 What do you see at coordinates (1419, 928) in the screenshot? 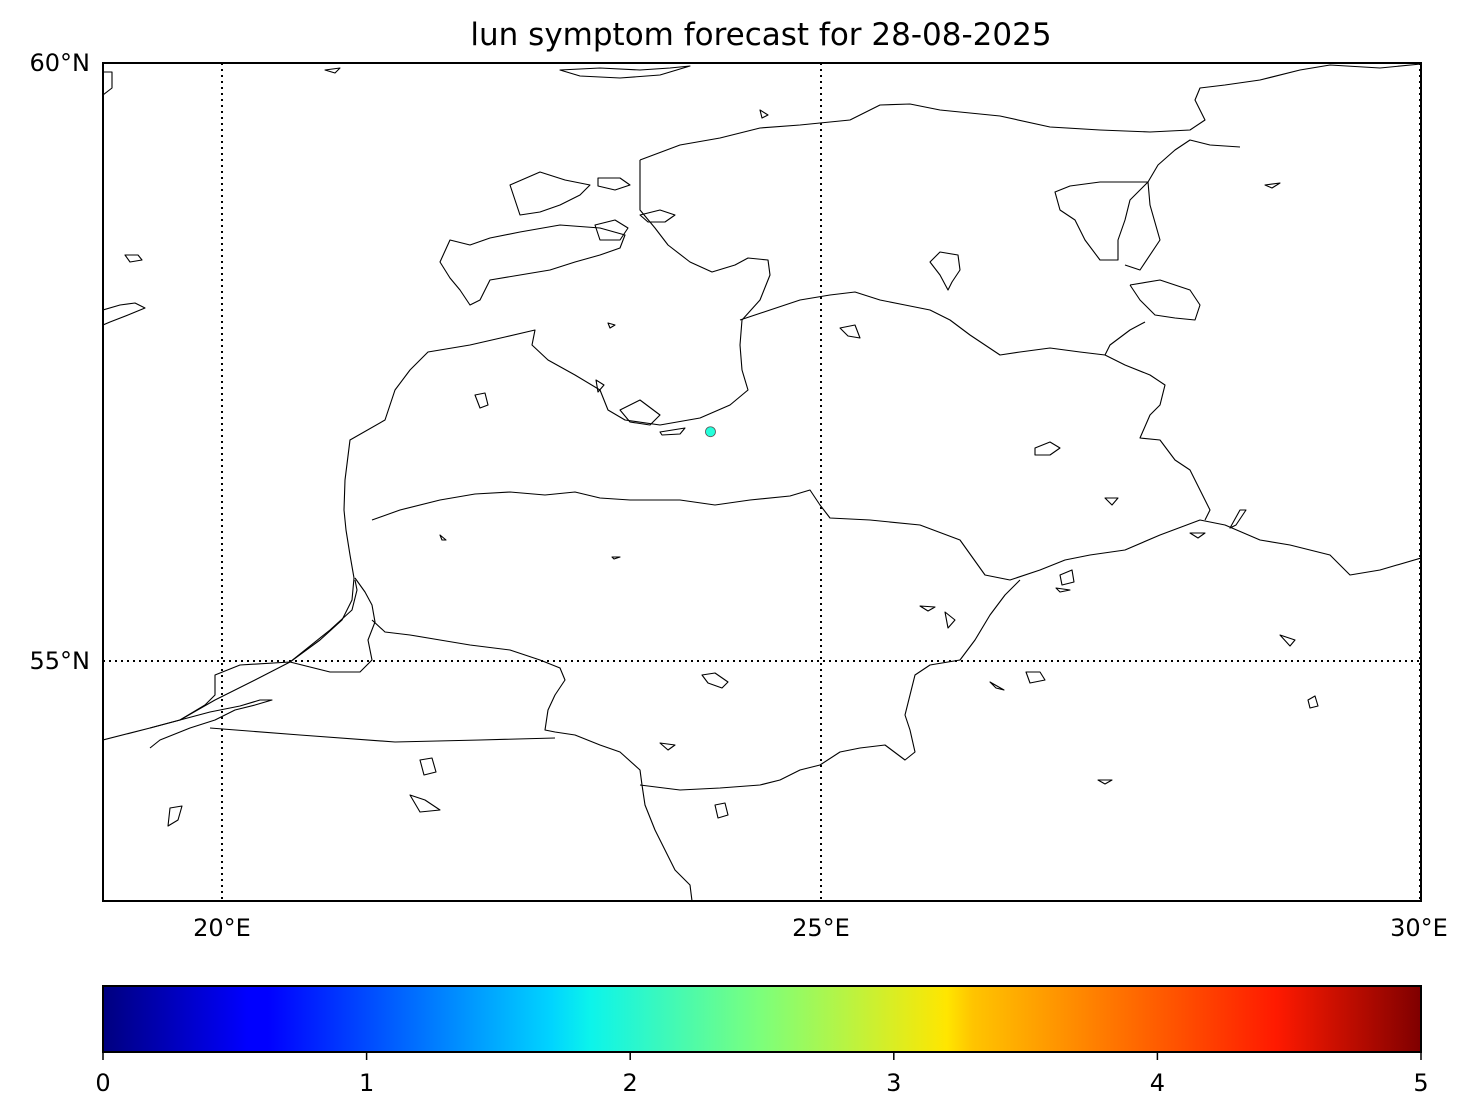
I see `lon-label-30: 30°E` at bounding box center [1419, 928].